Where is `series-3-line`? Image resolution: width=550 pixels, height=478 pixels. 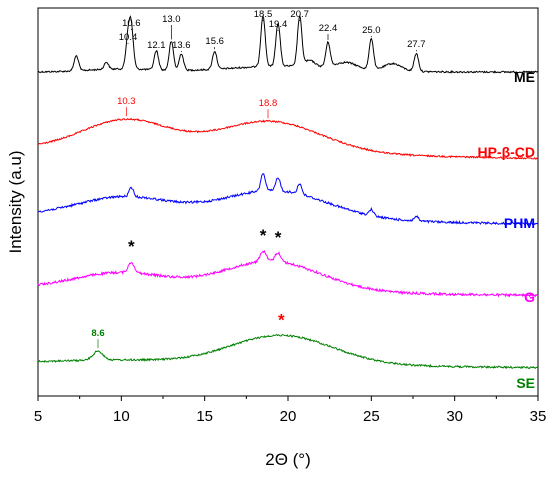 series-3-line is located at coordinates (288, 274).